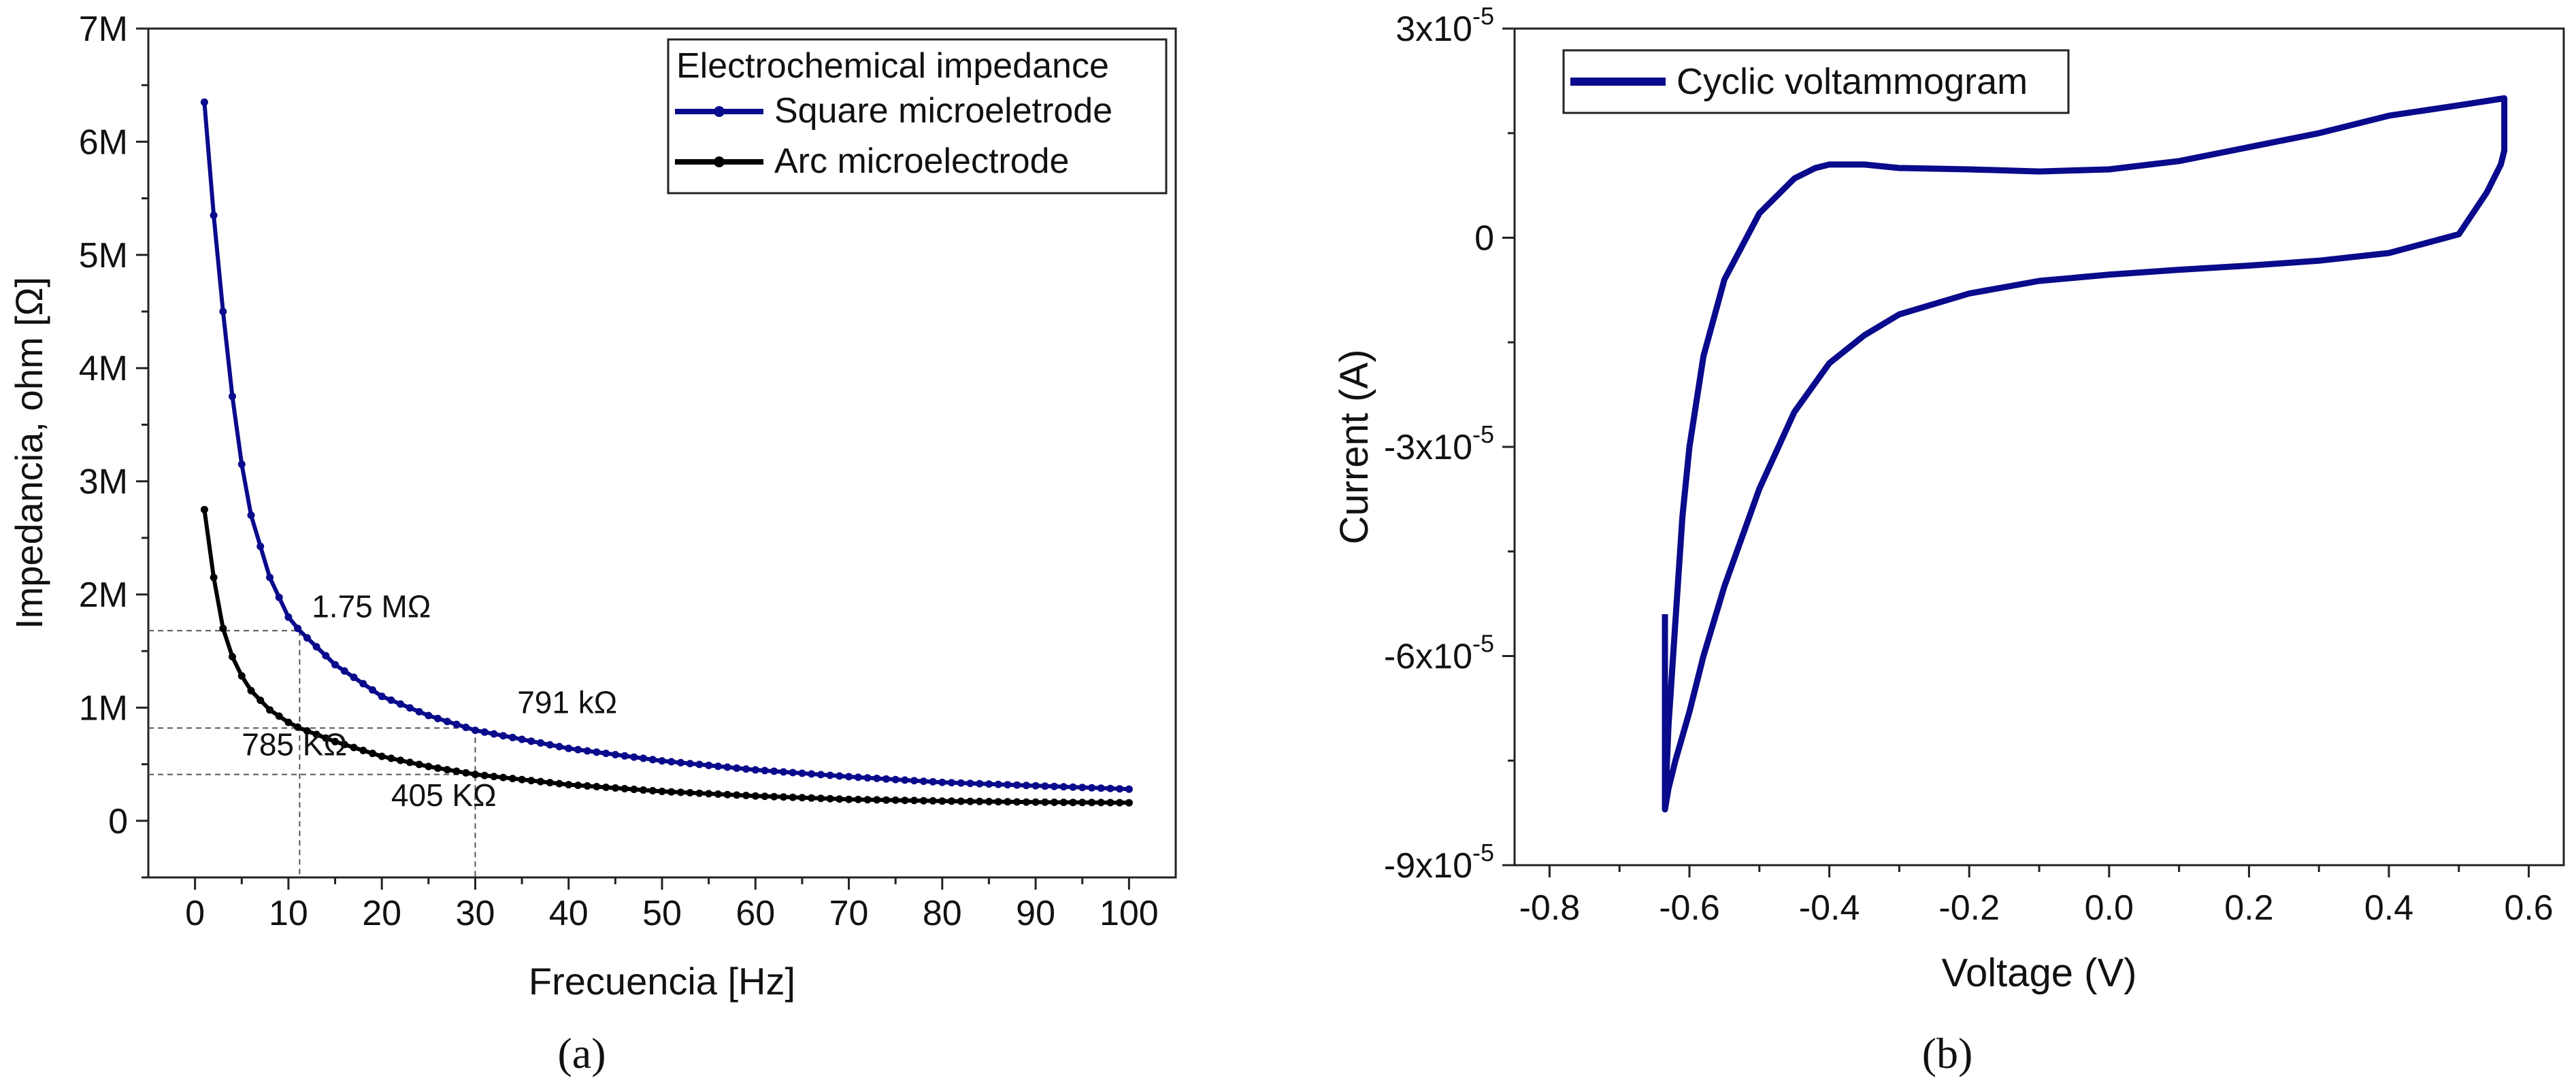 Image resolution: width=2576 pixels, height=1091 pixels. Describe the element at coordinates (104, 595) in the screenshot. I see `y-tick-label-a: 2M` at that location.